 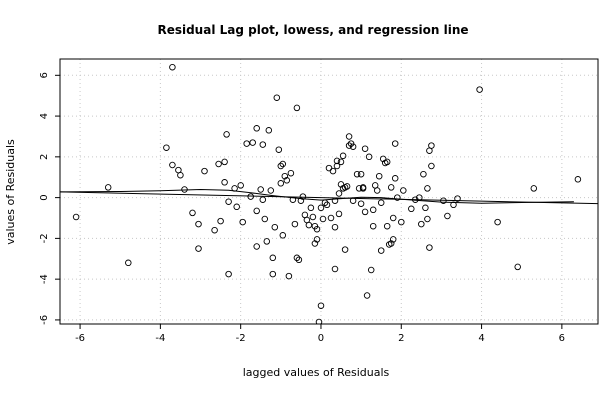 What do you see at coordinates (44, 116) in the screenshot?
I see `y-tick-label: 4` at bounding box center [44, 116].